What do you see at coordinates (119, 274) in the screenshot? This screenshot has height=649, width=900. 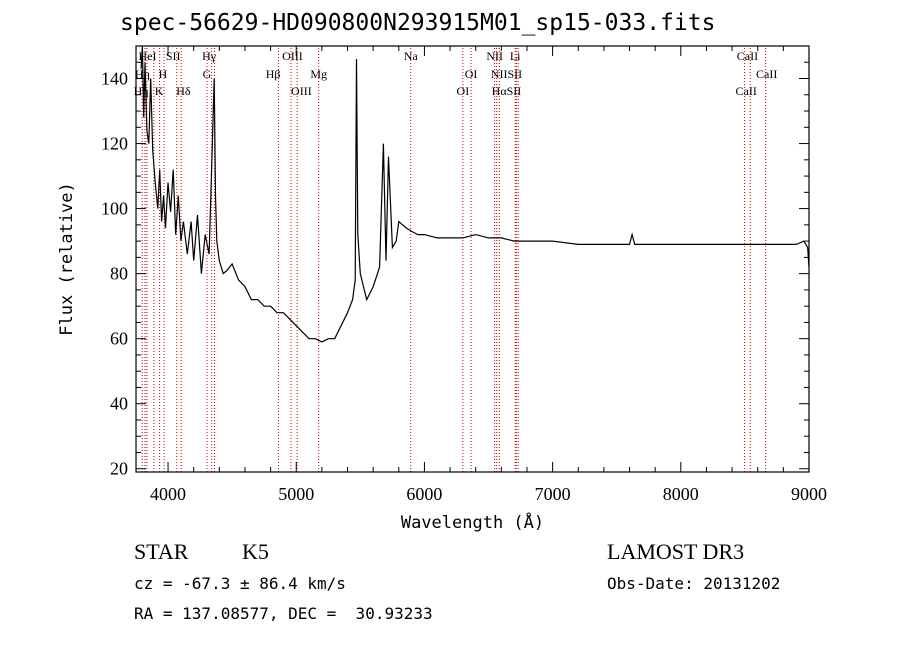 I see `y-tick-label: 80` at bounding box center [119, 274].